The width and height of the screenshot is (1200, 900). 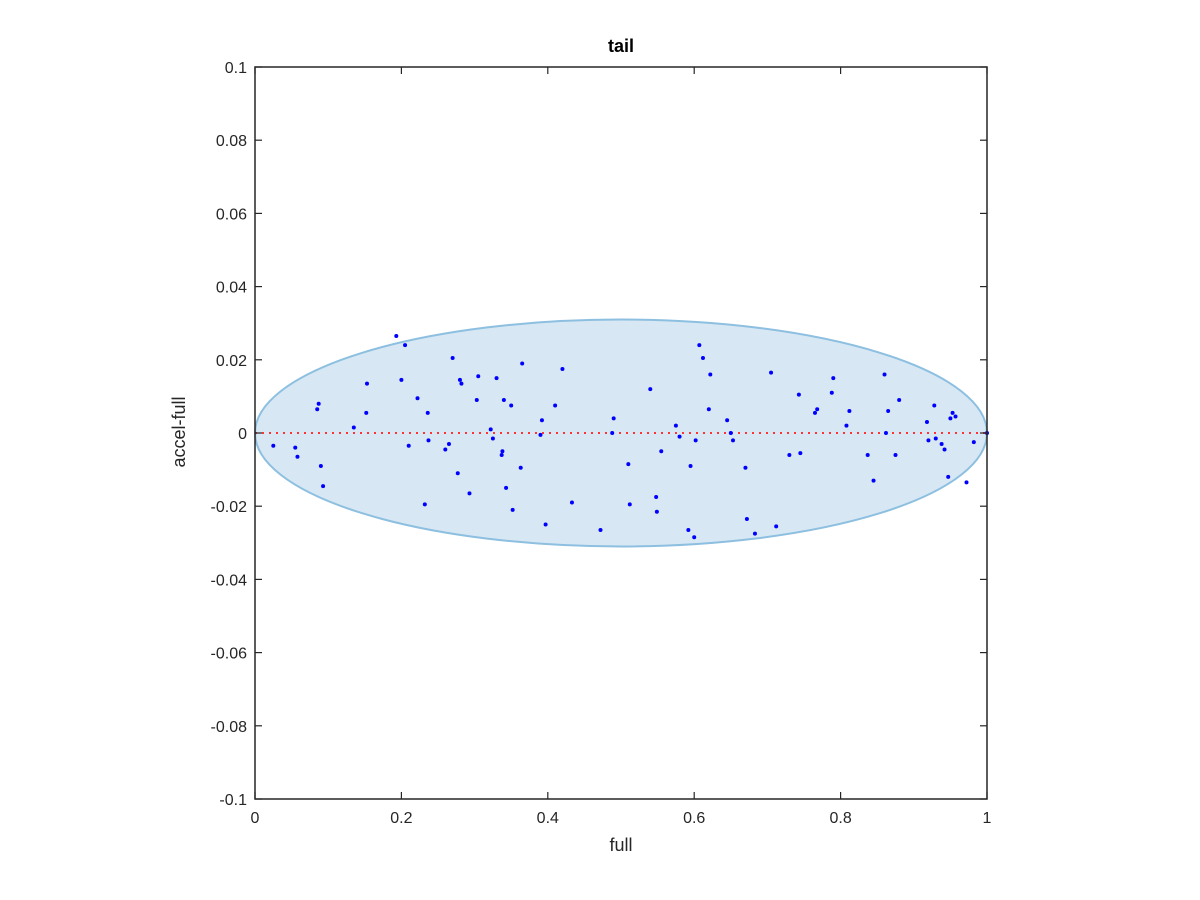 I want to click on x-tick-label: 0.4, so click(x=548, y=818).